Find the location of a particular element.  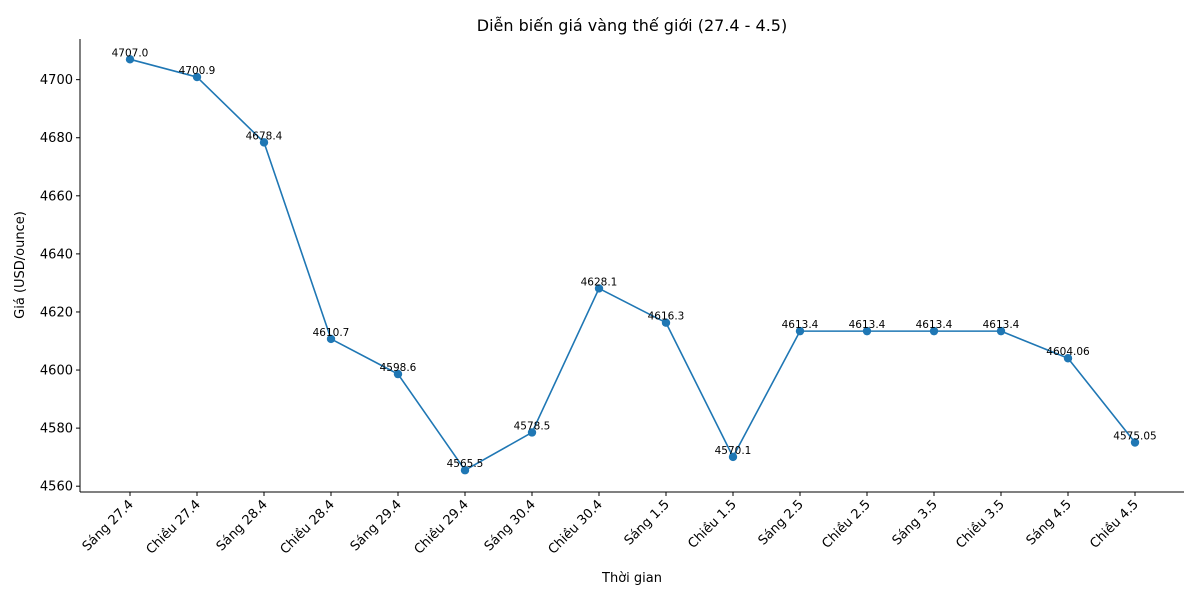

data-label: 4598.6 is located at coordinates (398, 368).